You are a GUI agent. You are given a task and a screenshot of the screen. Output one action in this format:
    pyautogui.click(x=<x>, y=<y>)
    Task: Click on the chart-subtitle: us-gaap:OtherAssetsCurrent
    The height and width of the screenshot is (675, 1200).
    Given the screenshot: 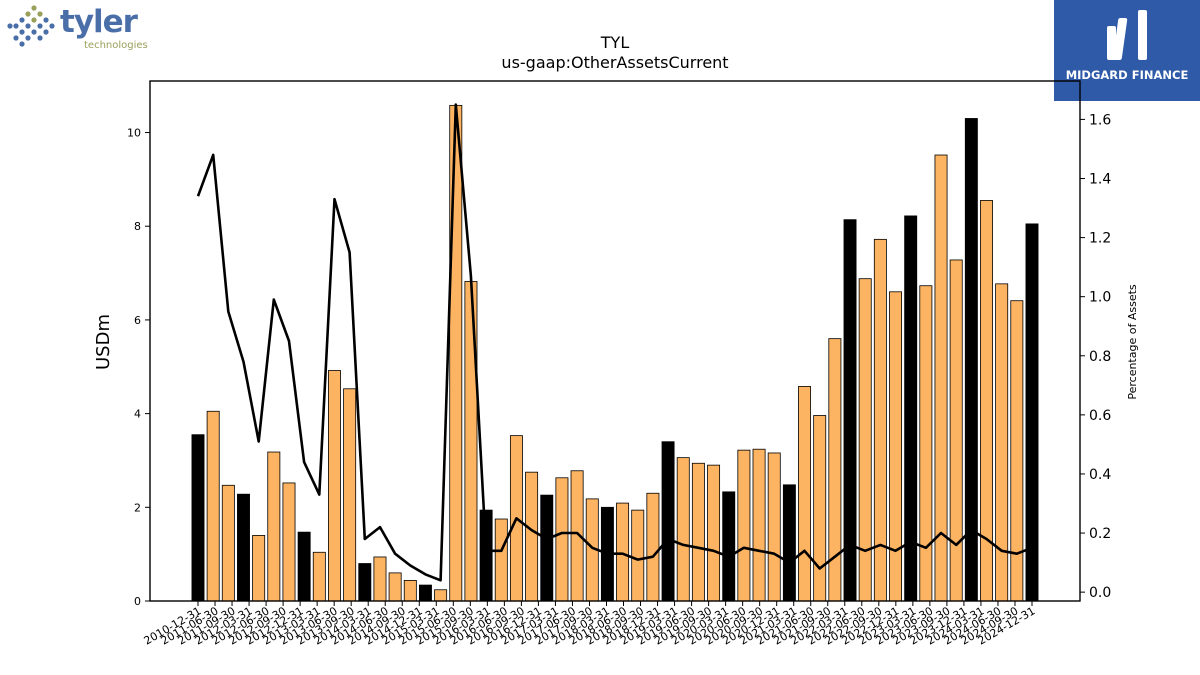 What is the action you would take?
    pyautogui.click(x=614, y=62)
    